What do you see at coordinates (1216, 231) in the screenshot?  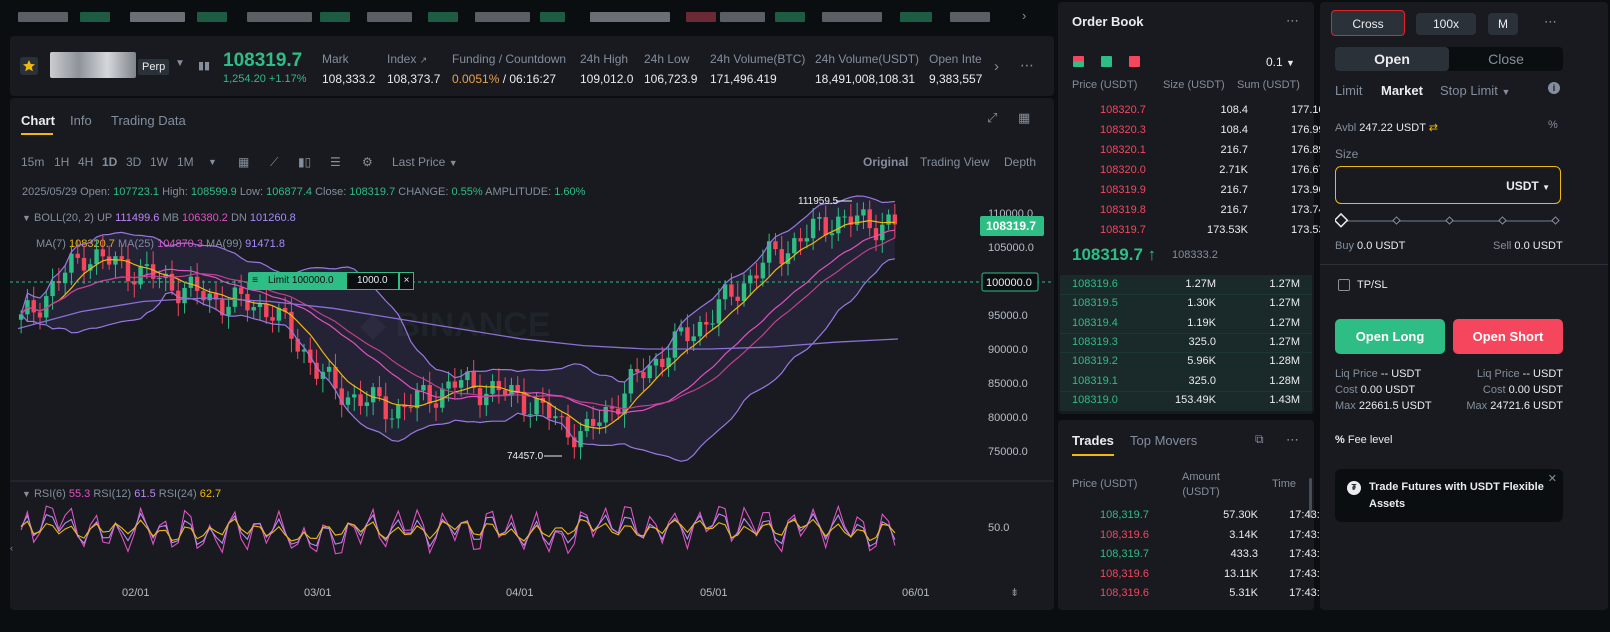 I see `ask-row: 108319.7 173.53K 173.53K` at bounding box center [1216, 231].